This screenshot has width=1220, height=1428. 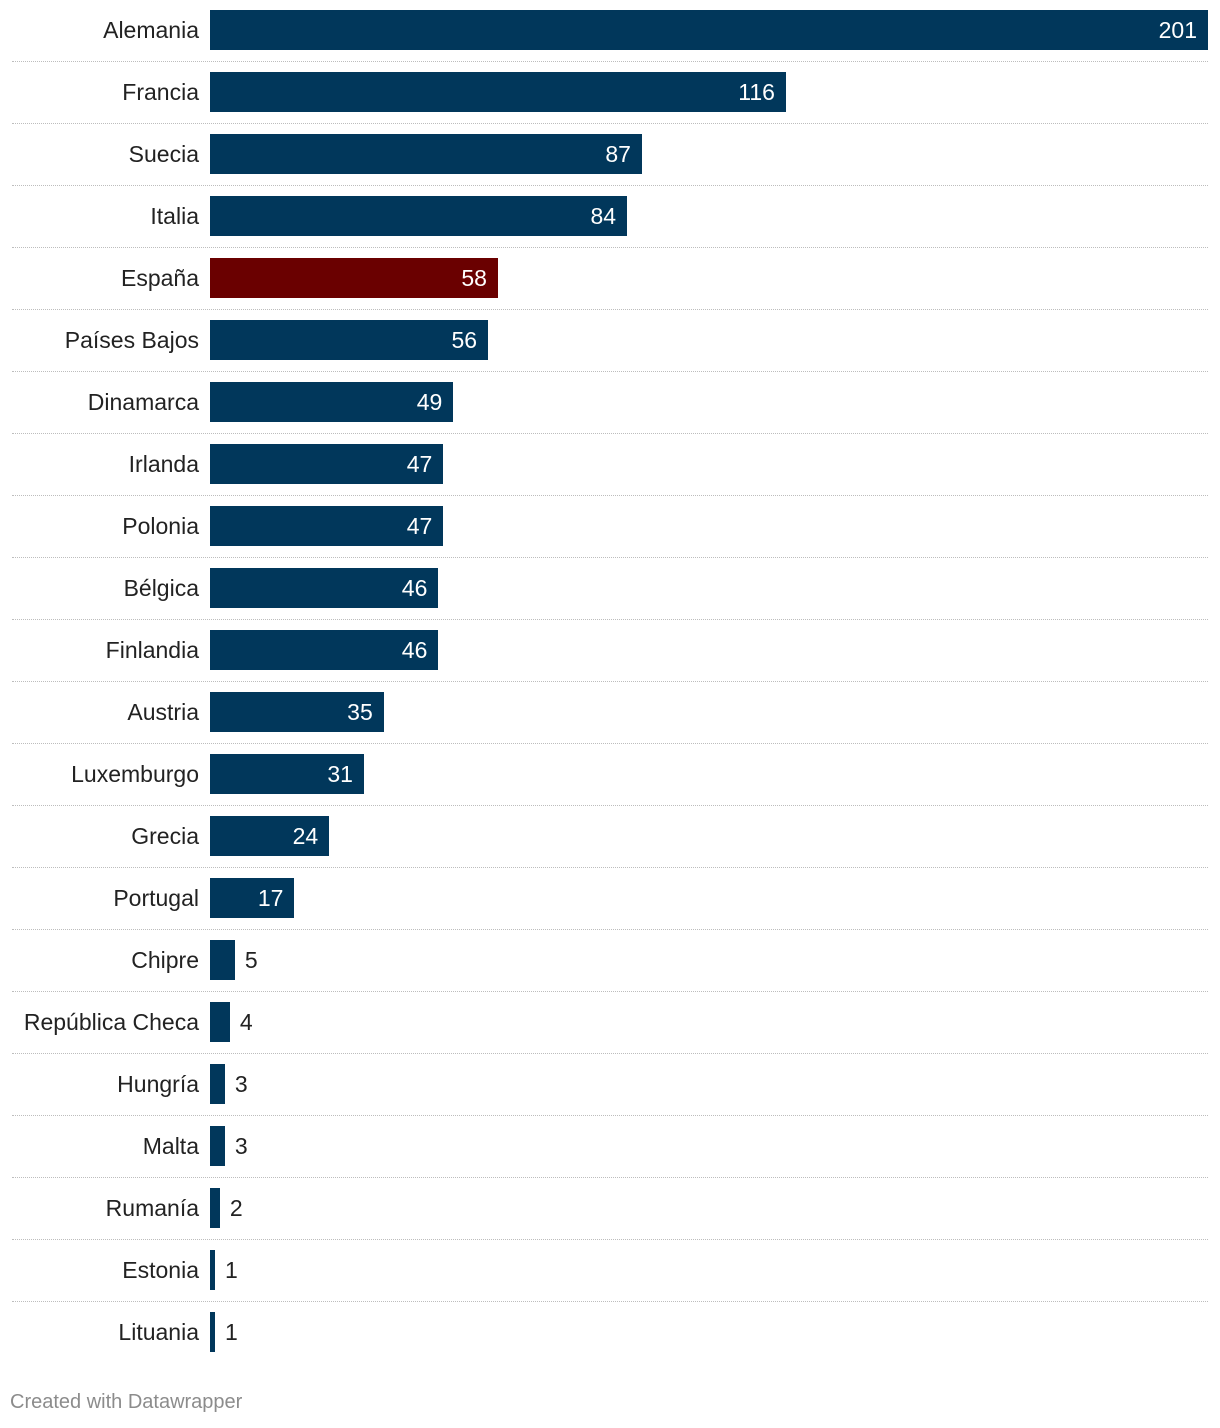 What do you see at coordinates (610, 351) in the screenshot?
I see `bar-row: Países Bajos 56` at bounding box center [610, 351].